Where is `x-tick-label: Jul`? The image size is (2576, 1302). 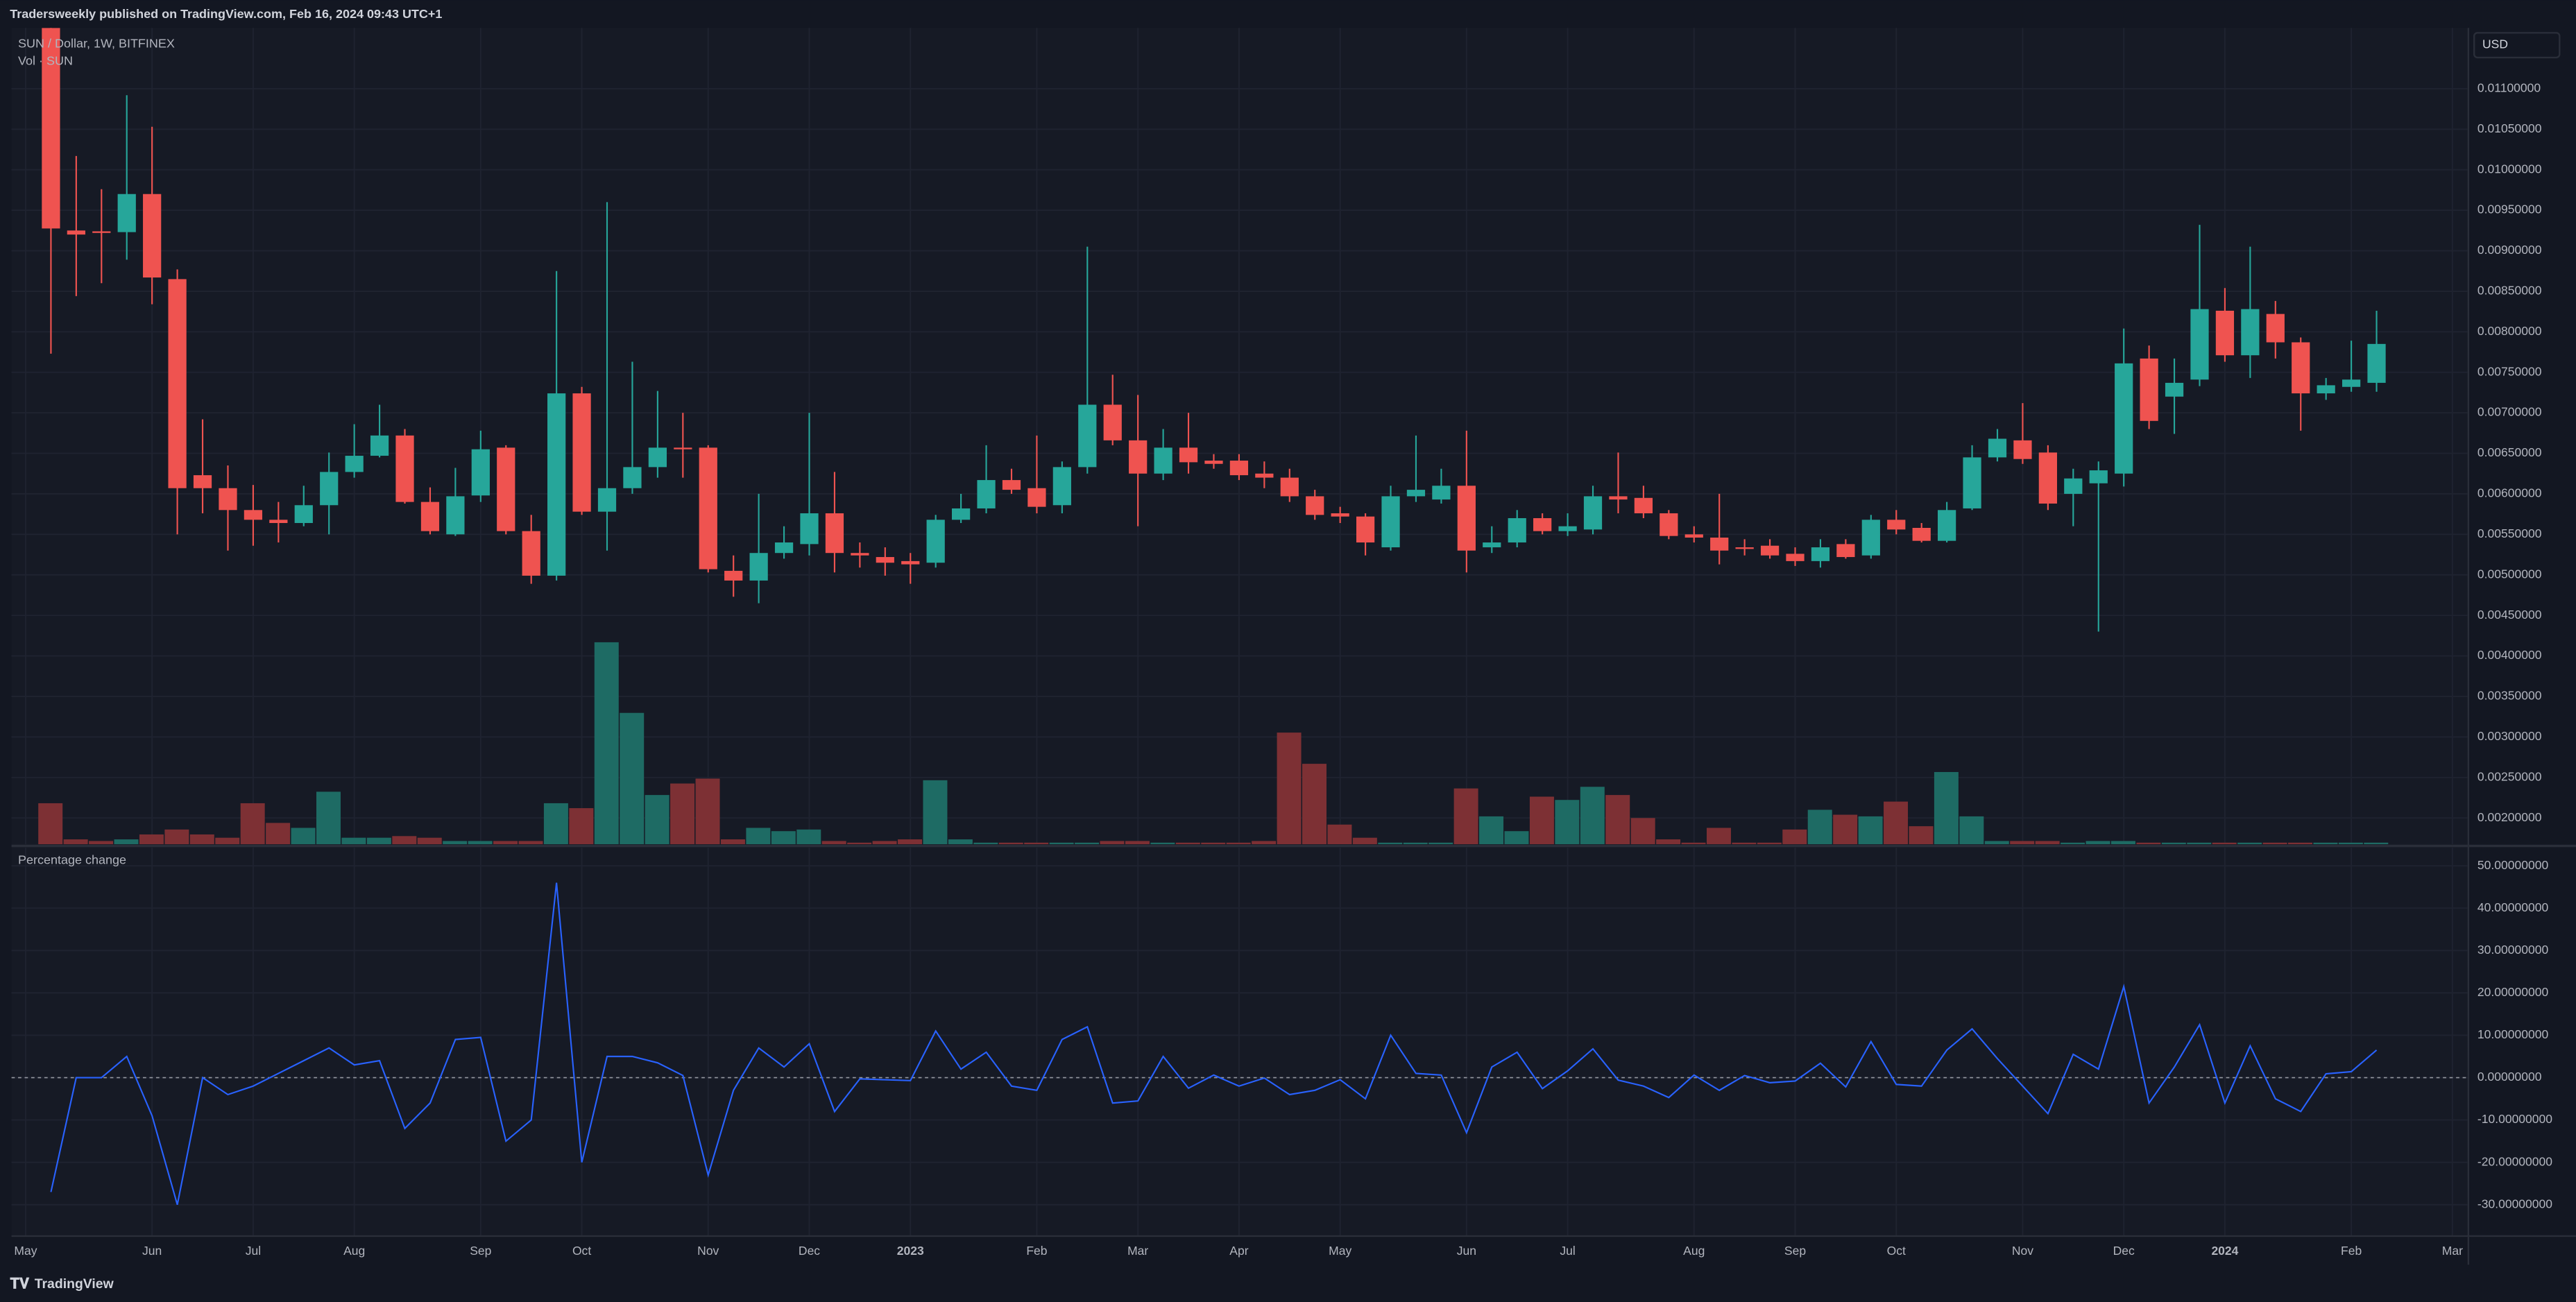
x-tick-label: Jul is located at coordinates (1567, 1251).